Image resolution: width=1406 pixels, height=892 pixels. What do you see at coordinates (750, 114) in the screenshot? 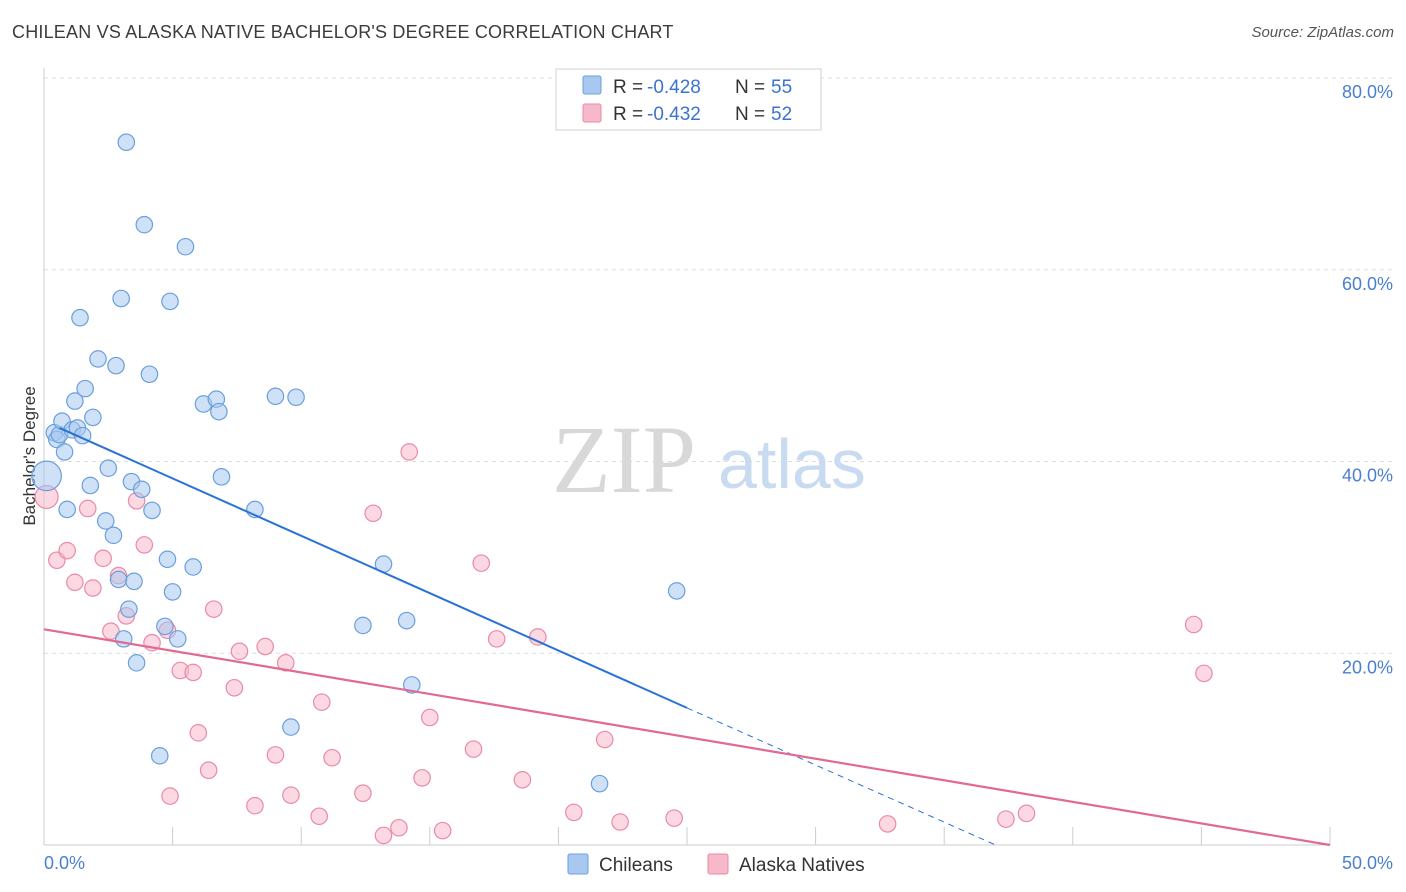
I see `legend-n-label-alaska-natives: N =` at bounding box center [750, 114].